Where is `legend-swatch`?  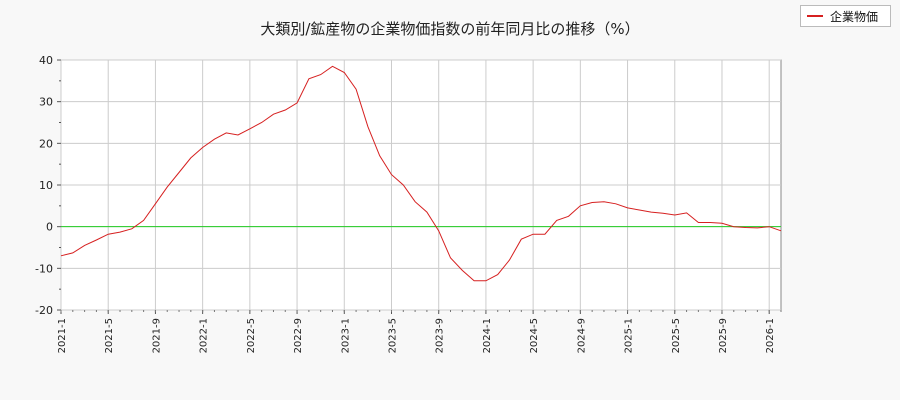 legend-swatch is located at coordinates (815, 16).